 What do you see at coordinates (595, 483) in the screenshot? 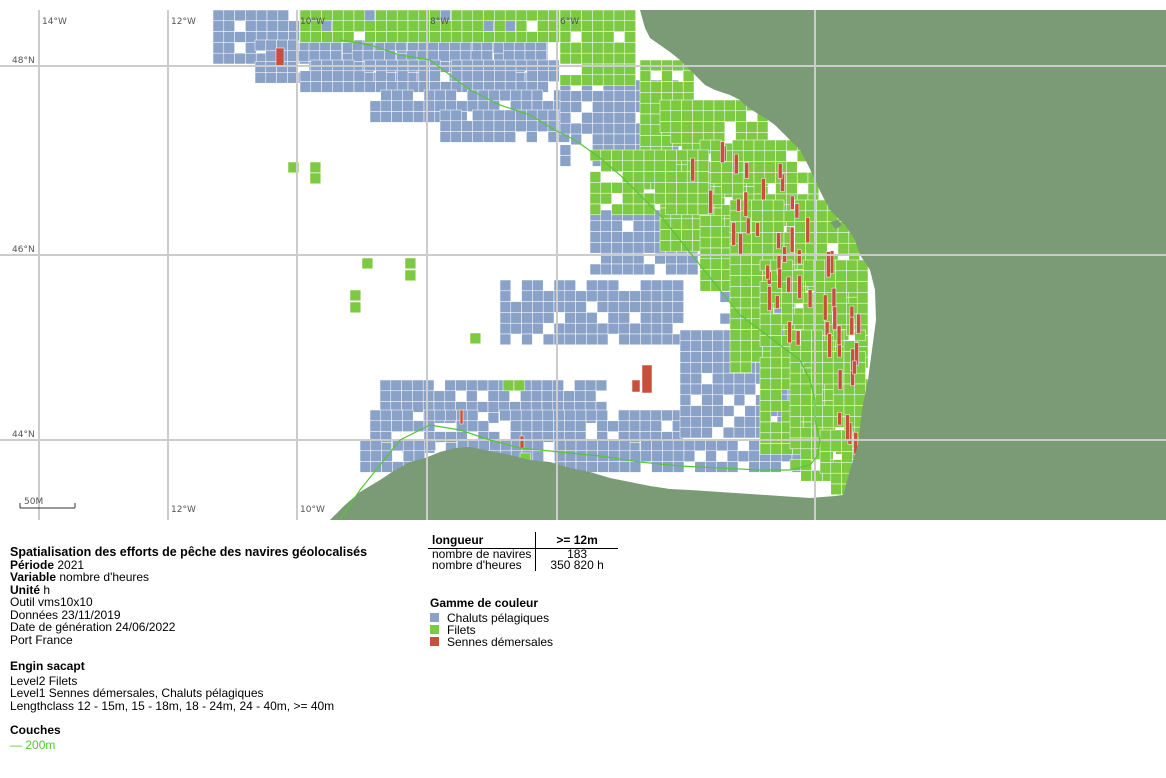
I see `spain-landmass` at bounding box center [595, 483].